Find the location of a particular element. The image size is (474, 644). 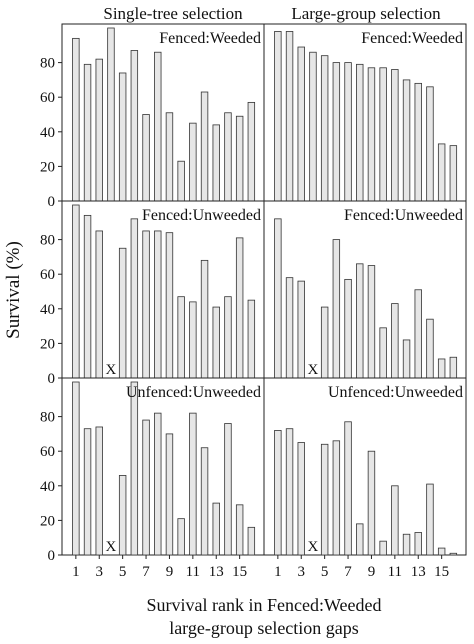

y-tick-label: 0 is located at coordinates (52, 379).